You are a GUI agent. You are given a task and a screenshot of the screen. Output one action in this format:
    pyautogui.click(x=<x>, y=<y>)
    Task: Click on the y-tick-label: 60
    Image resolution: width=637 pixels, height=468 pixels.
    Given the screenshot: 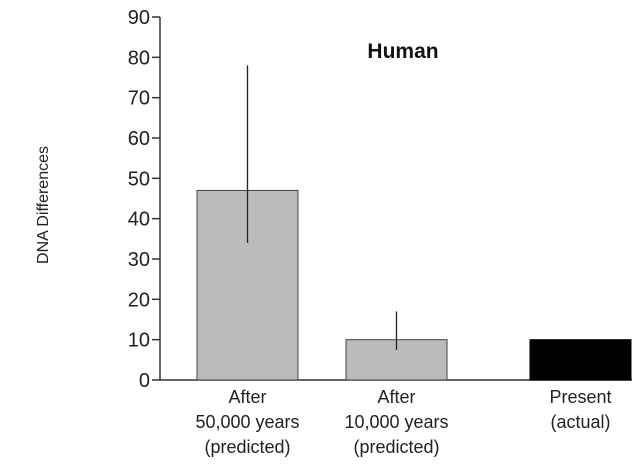 What is the action you would take?
    pyautogui.click(x=139, y=139)
    